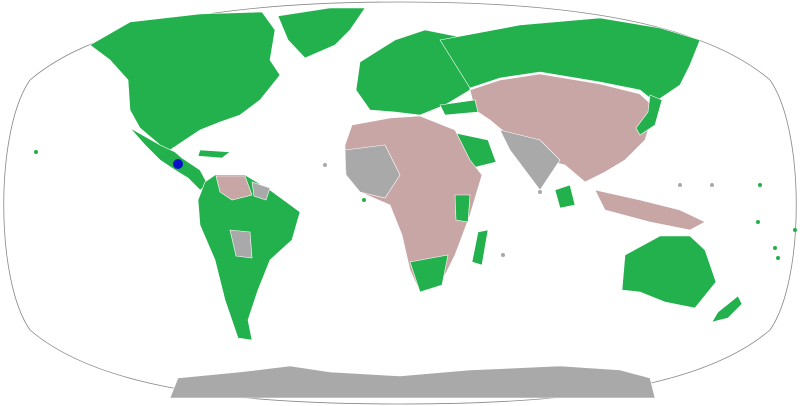 The height and width of the screenshot is (406, 800). What do you see at coordinates (429, 273) in the screenshot?
I see `south-africa` at bounding box center [429, 273].